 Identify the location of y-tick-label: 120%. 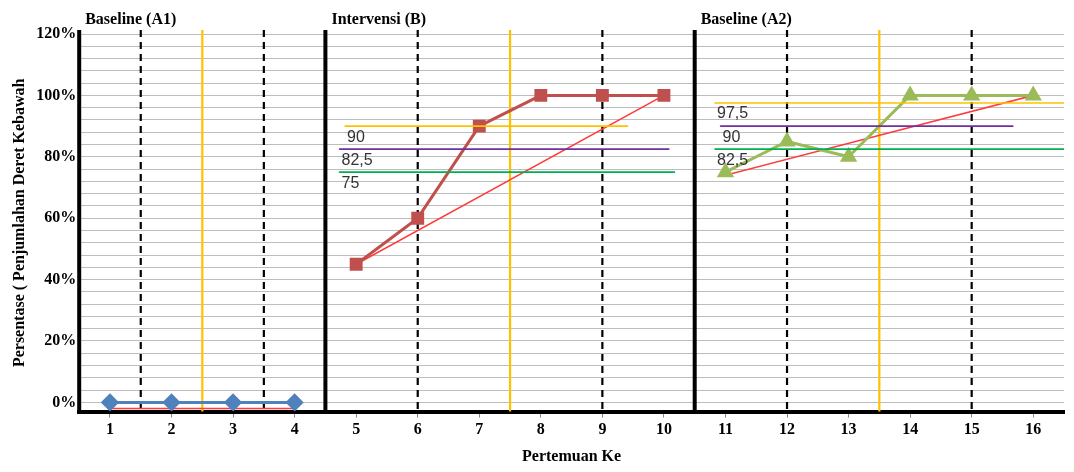
(56, 33).